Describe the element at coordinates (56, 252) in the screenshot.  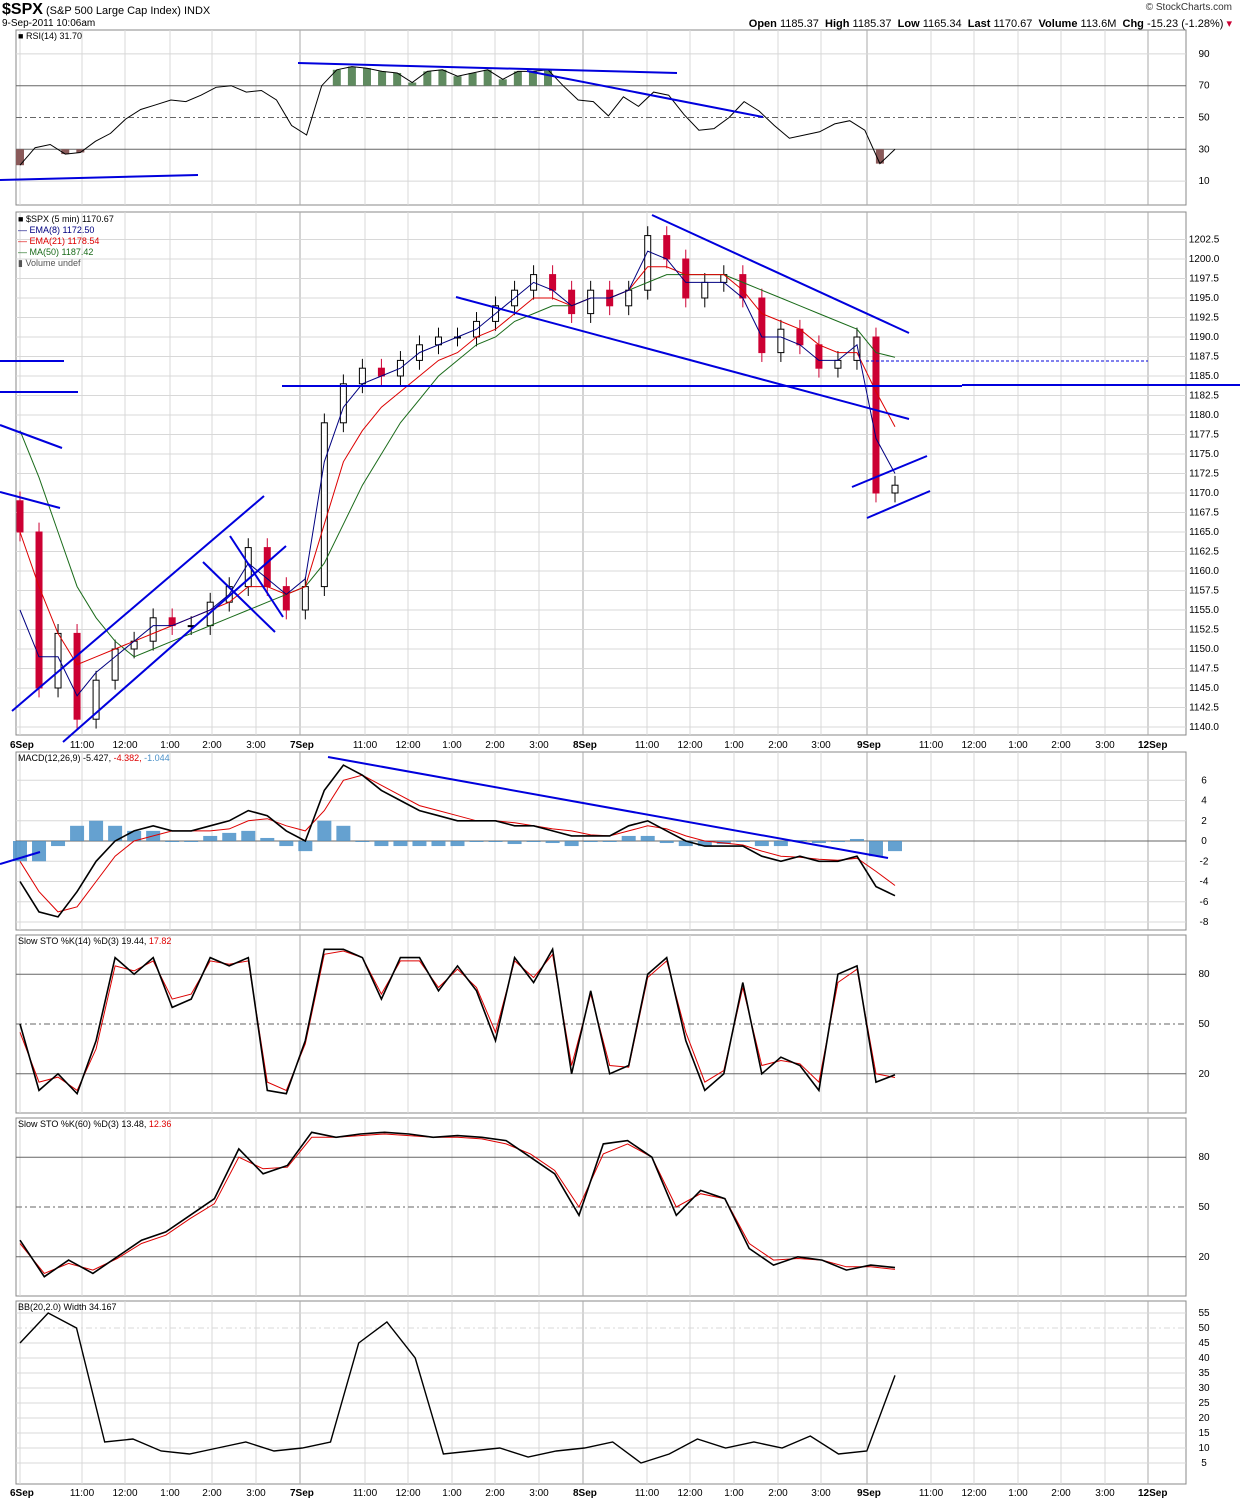
I see `legend-ma50: — MA(50) 1187.42` at that location.